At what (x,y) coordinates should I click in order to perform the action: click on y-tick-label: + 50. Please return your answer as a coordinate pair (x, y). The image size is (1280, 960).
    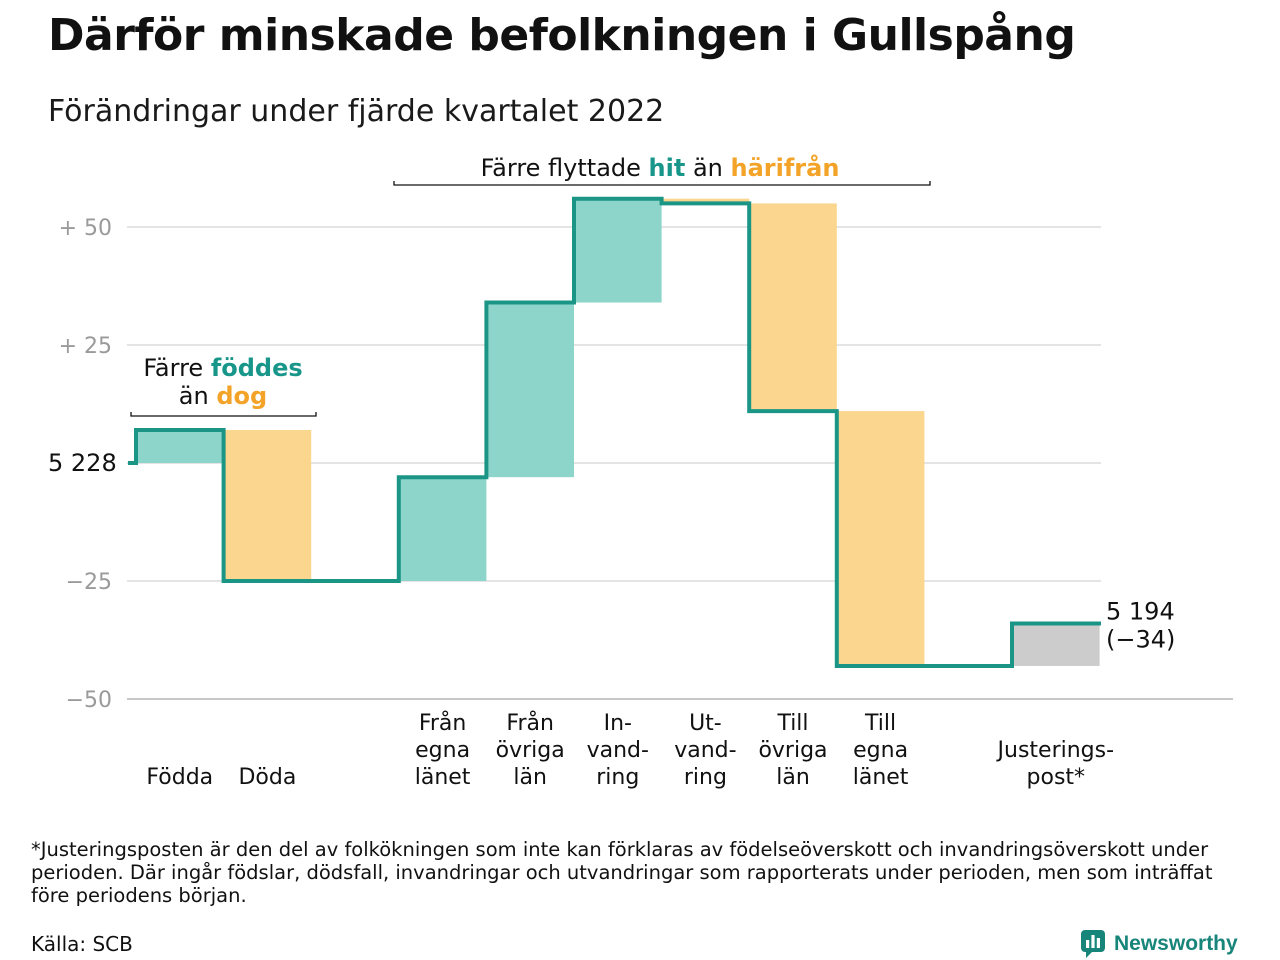
    Looking at the image, I should click on (85, 228).